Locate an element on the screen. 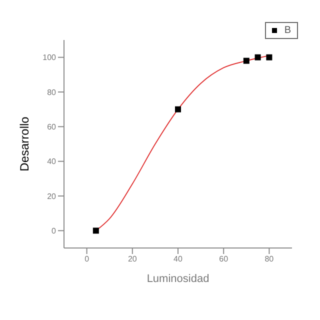 This screenshot has width=320, height=320. y-tick-label: 20 is located at coordinates (52, 196).